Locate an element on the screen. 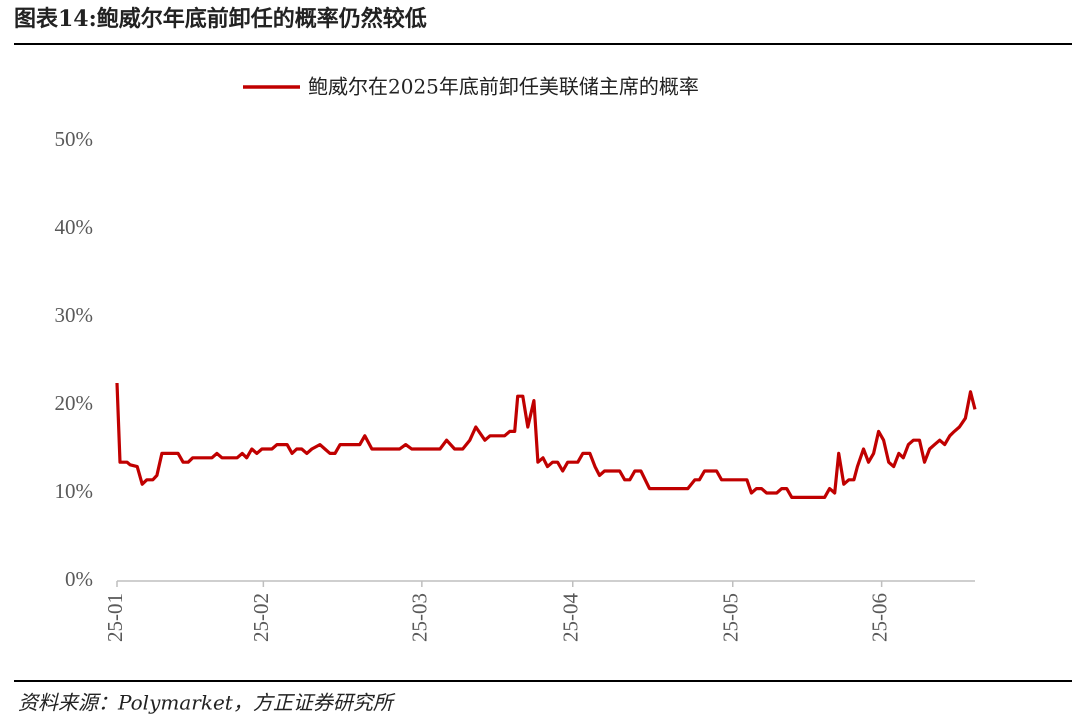 The height and width of the screenshot is (727, 1080). x-tick-label: 25-04 is located at coordinates (571, 617).